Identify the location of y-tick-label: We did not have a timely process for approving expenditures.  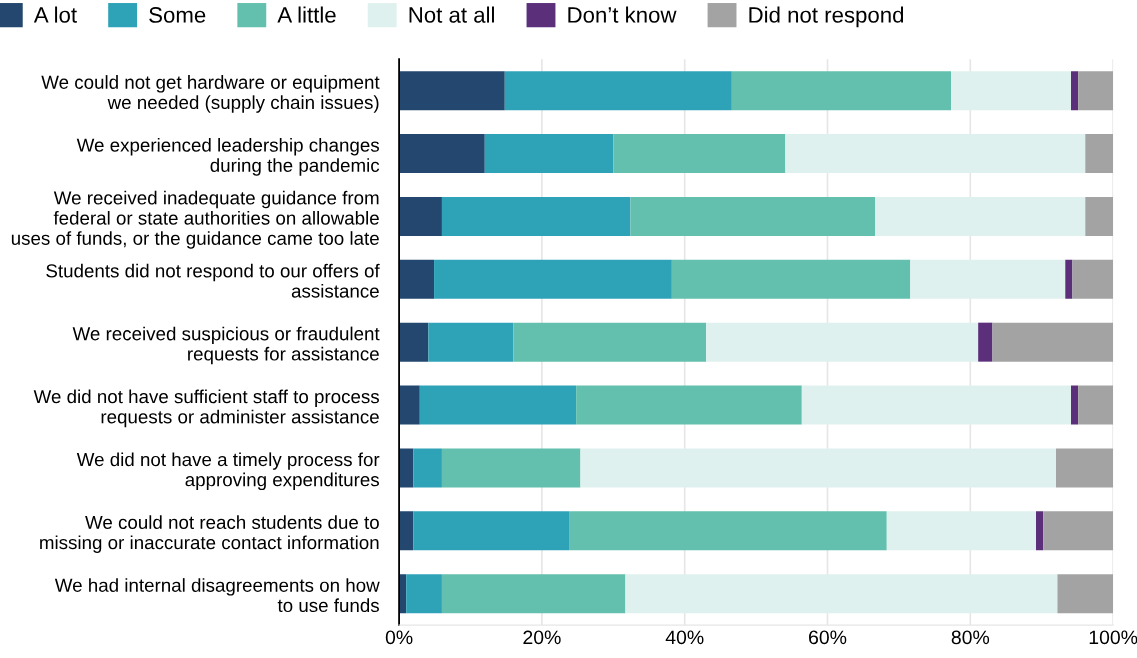
(228, 471).